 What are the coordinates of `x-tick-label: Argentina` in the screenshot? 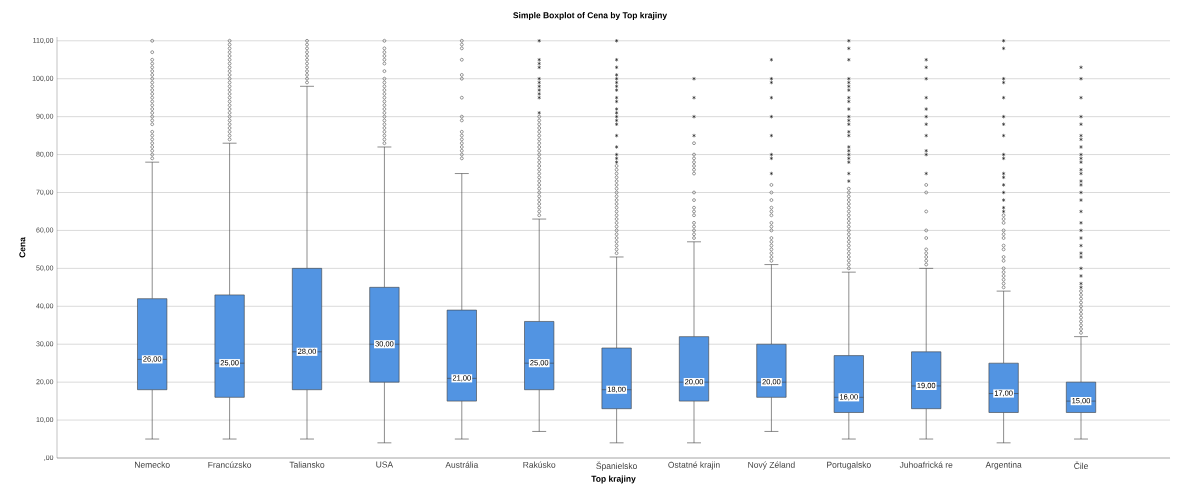 It's located at (1003, 465).